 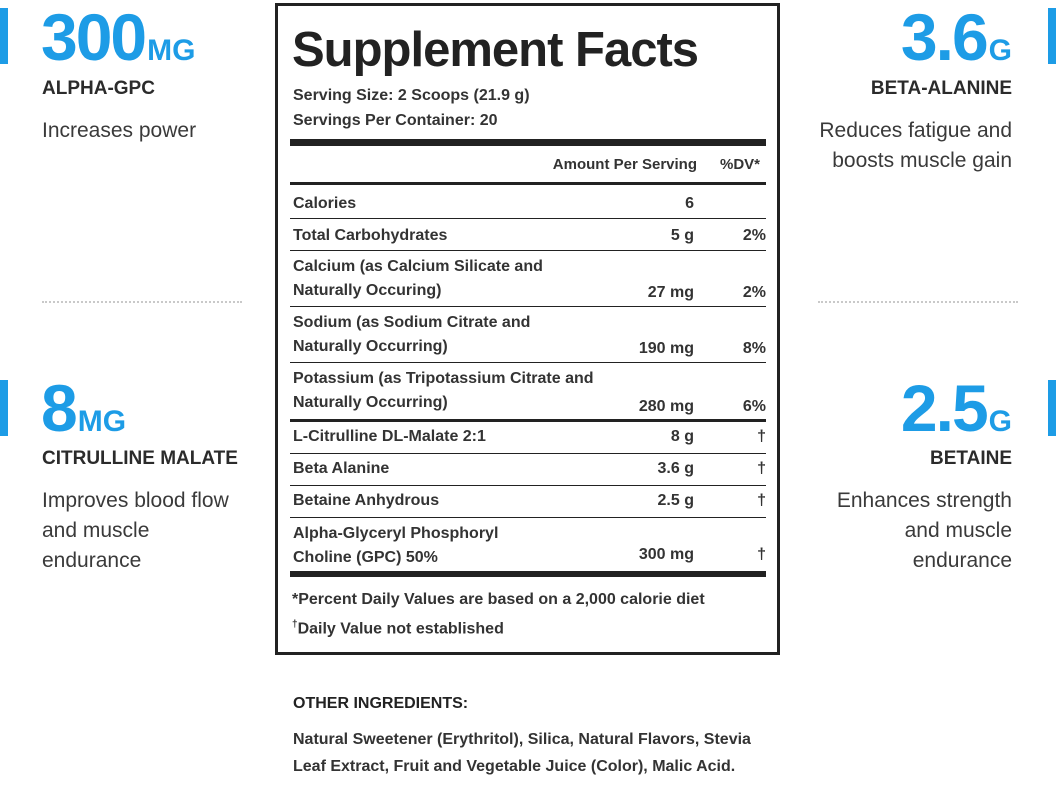 What do you see at coordinates (411, 95) in the screenshot?
I see `serving-size: Serving Size: 2 Scoops (21.9 g)` at bounding box center [411, 95].